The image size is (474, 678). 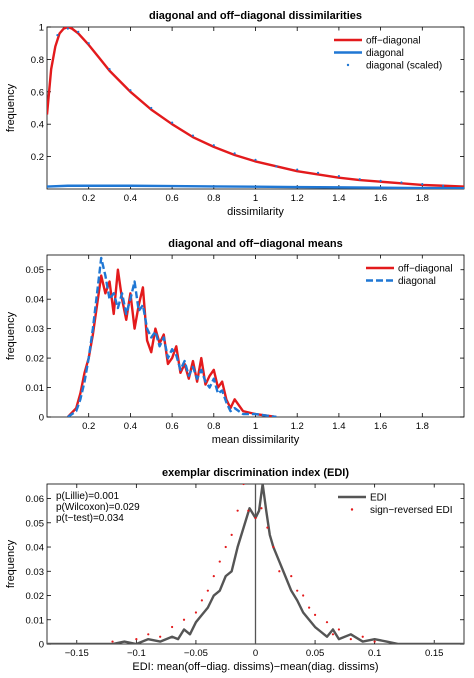 I want to click on annotation: p(t−test)=0.034, so click(x=90, y=518).